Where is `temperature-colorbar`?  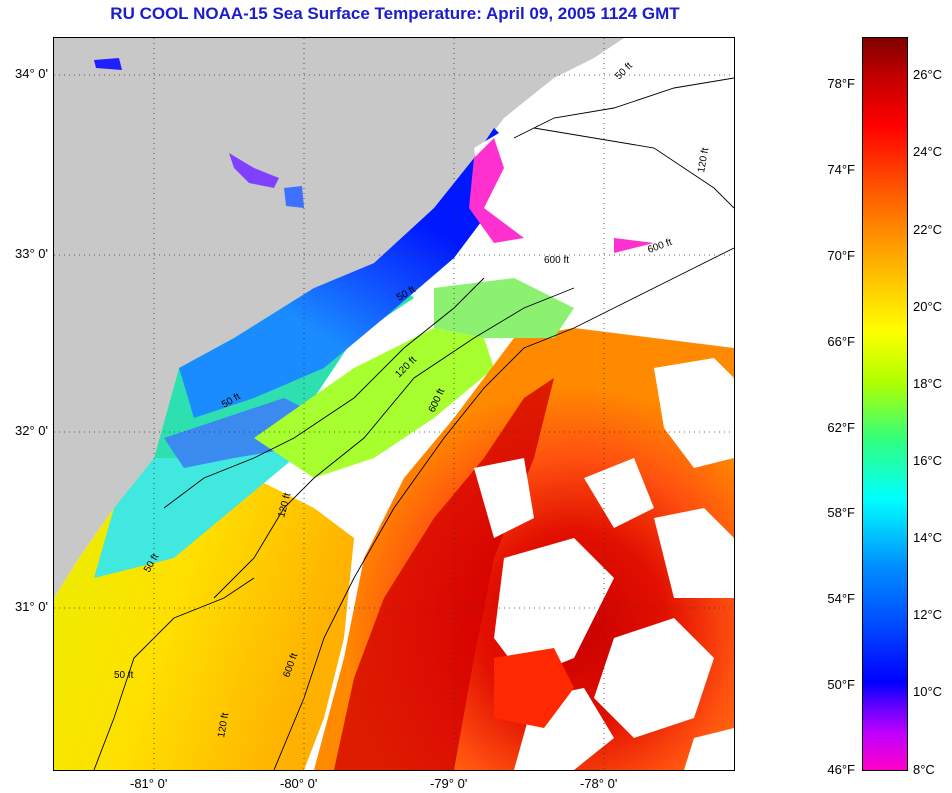
temperature-colorbar is located at coordinates (885, 404).